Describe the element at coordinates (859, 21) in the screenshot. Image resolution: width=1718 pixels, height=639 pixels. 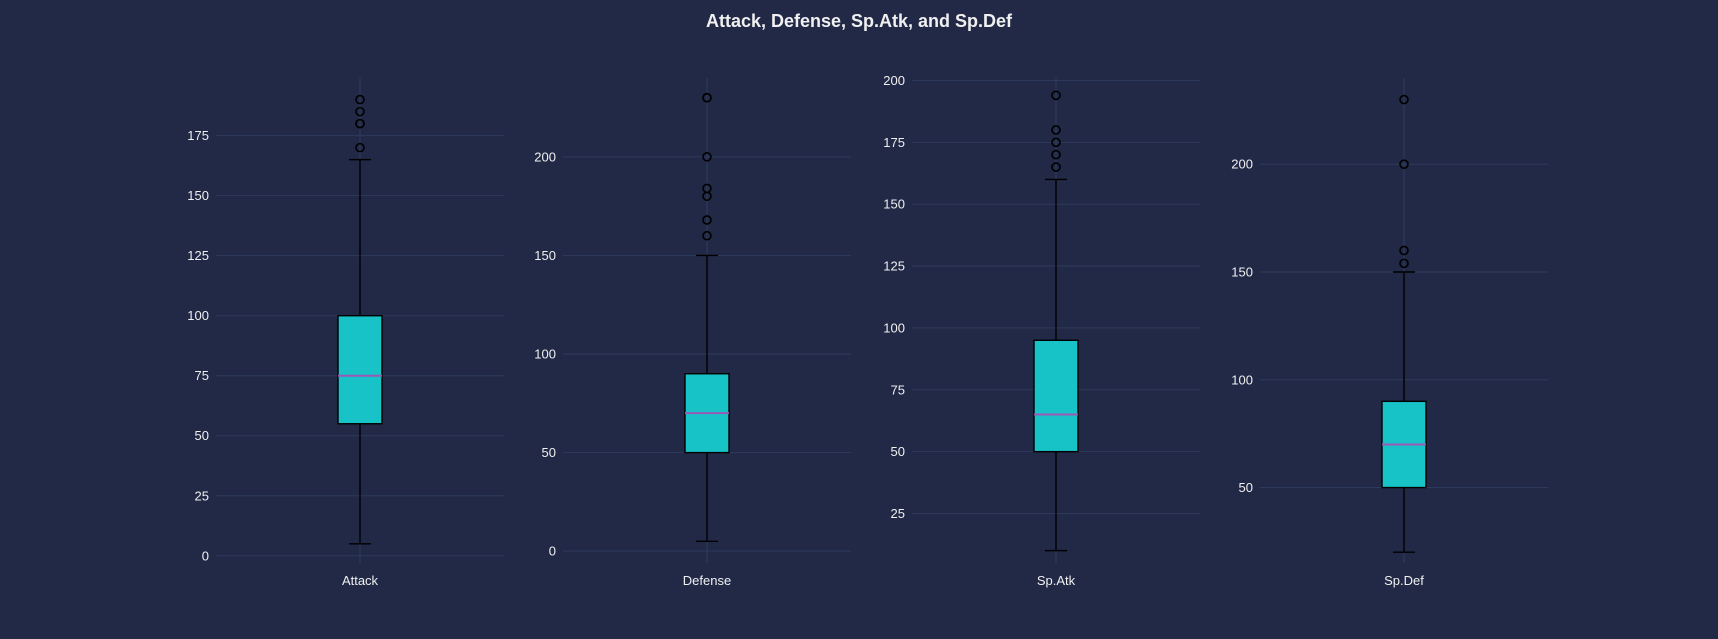
I see `chart-title: Attack, Defense, Sp.Atk, and Sp.Def` at that location.